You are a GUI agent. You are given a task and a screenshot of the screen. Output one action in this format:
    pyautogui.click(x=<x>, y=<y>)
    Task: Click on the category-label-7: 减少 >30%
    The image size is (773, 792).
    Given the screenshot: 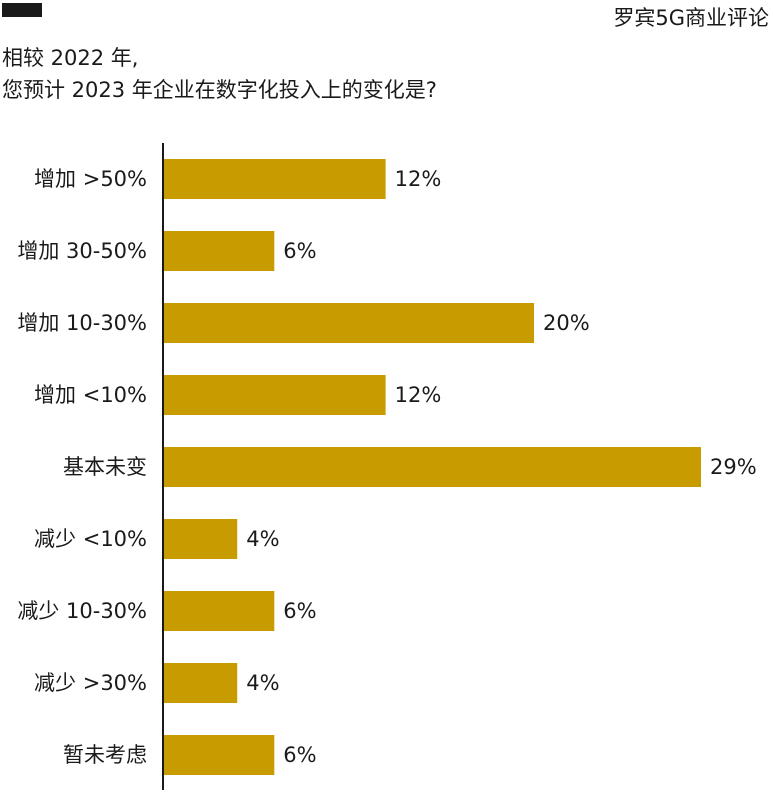 What is the action you would take?
    pyautogui.click(x=90, y=683)
    